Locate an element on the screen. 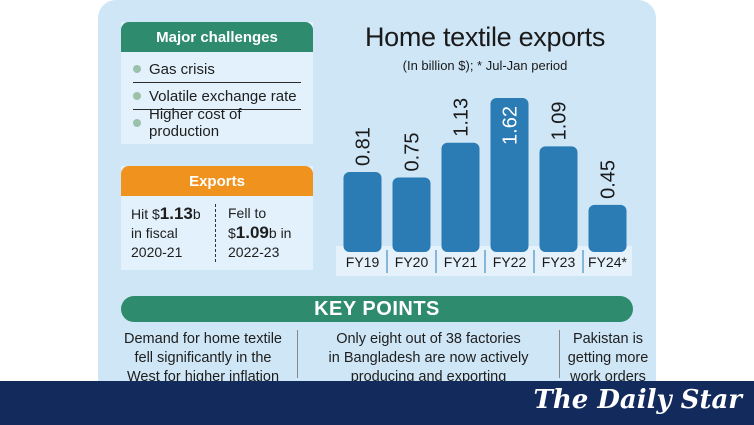  bar-fy22 is located at coordinates (509, 175).